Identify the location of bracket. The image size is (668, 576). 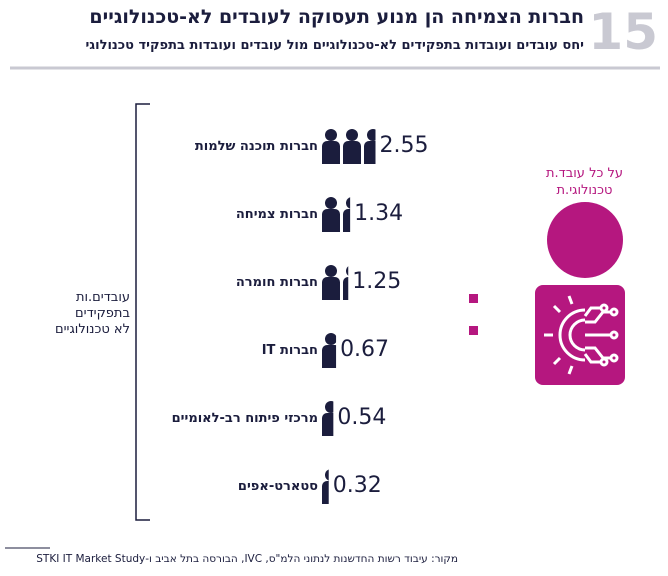
(142, 312).